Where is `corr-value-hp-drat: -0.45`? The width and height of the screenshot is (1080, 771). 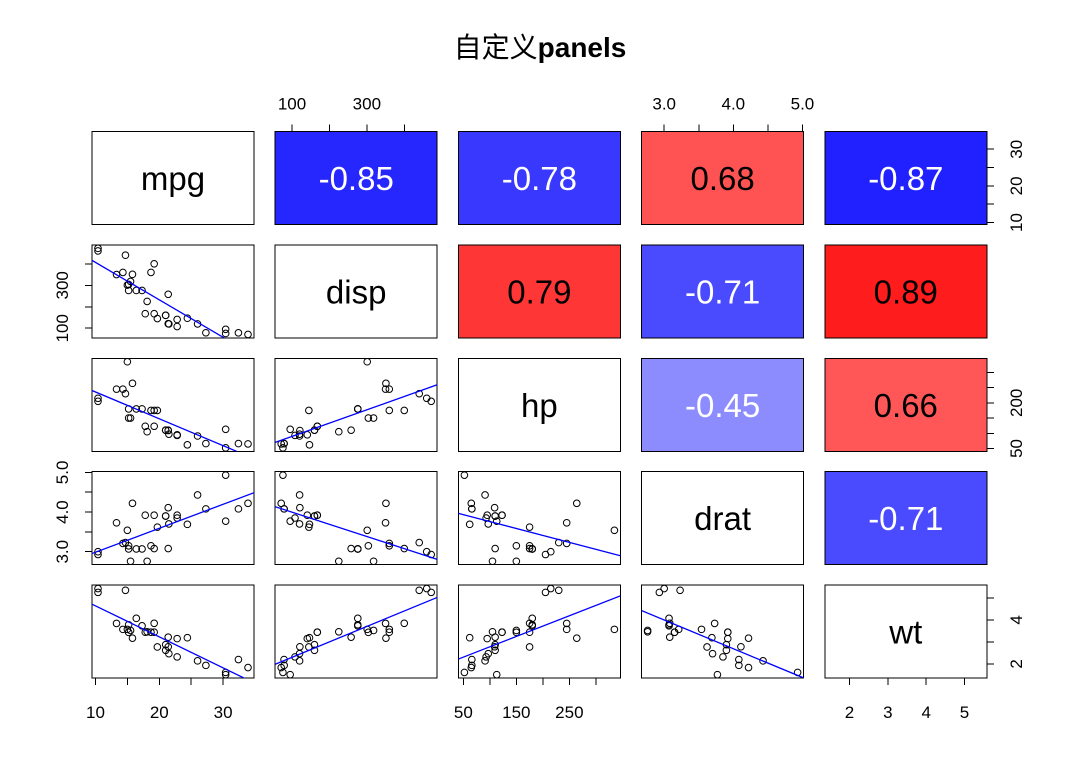
corr-value-hp-drat: -0.45 is located at coordinates (722, 405).